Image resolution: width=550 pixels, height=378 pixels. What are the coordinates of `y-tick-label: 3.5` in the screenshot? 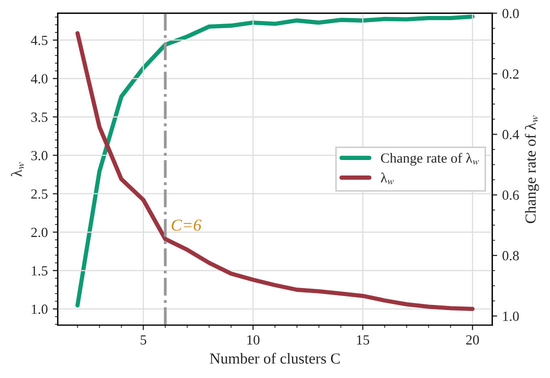 It's located at (39, 117).